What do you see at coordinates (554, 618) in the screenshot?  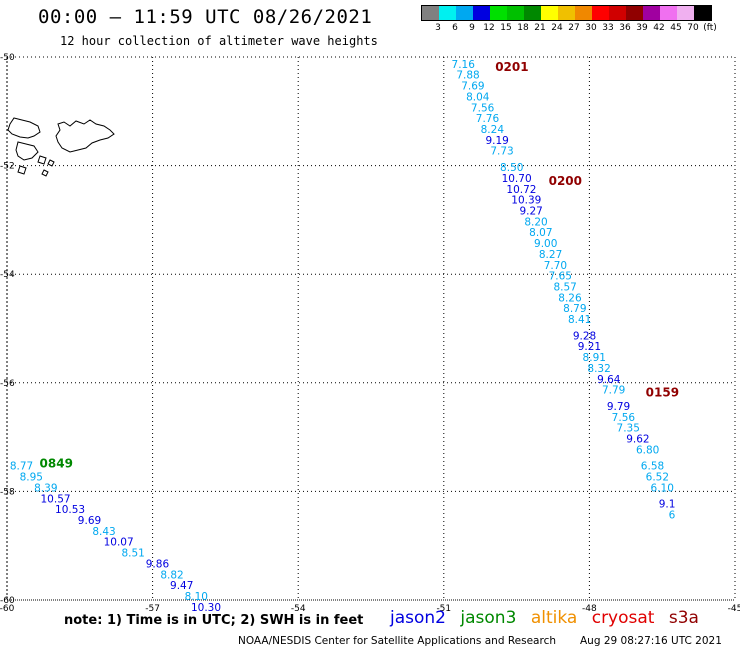 I see `legend-altika: altika` at bounding box center [554, 618].